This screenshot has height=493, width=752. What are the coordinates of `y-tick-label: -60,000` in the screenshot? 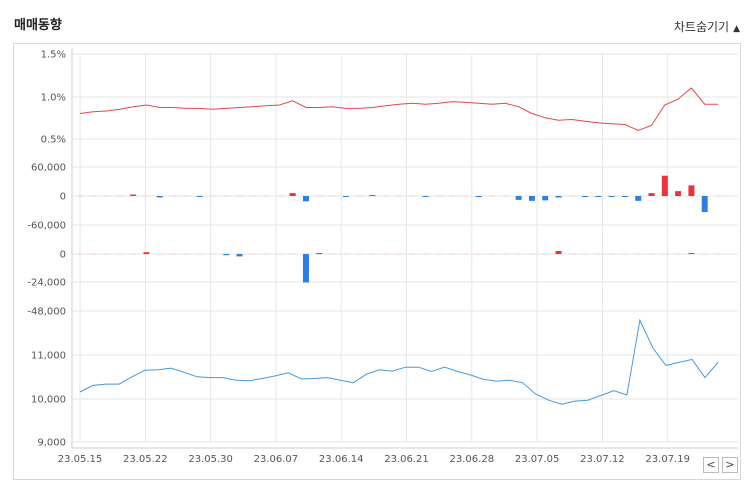 It's located at (46, 226).